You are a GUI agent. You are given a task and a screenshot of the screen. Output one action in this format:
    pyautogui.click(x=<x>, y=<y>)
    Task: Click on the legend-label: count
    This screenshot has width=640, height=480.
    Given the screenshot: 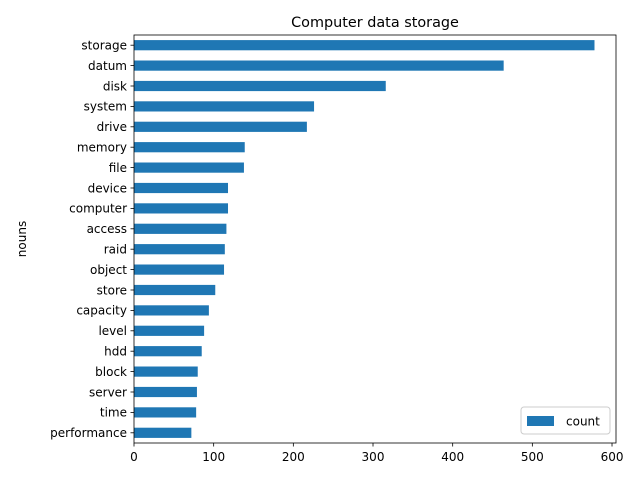 What is the action you would take?
    pyautogui.click(x=583, y=422)
    